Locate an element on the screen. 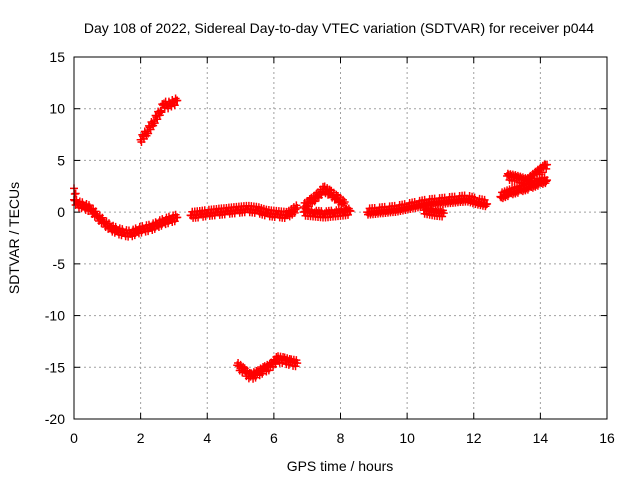  y-tick-label: 10 is located at coordinates (57, 109).